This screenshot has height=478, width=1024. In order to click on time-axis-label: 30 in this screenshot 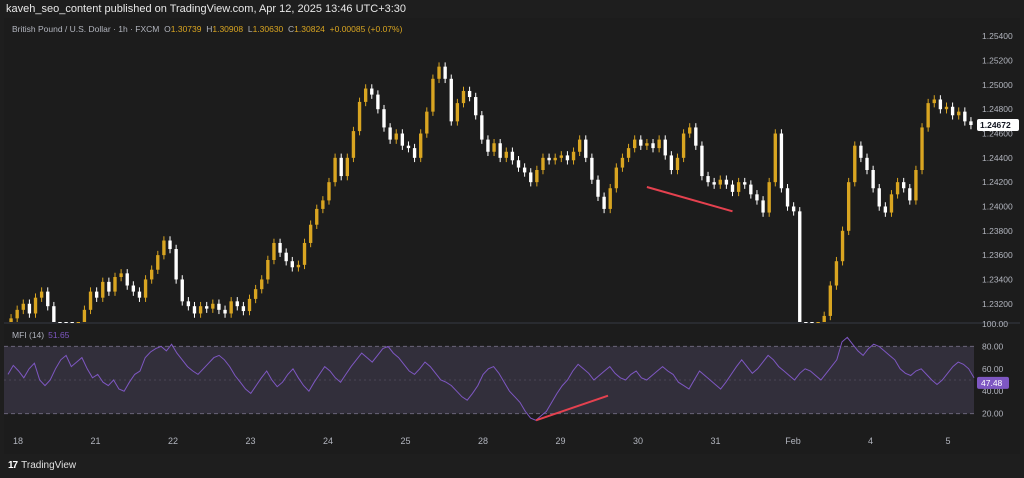, I will do `click(638, 441)`.